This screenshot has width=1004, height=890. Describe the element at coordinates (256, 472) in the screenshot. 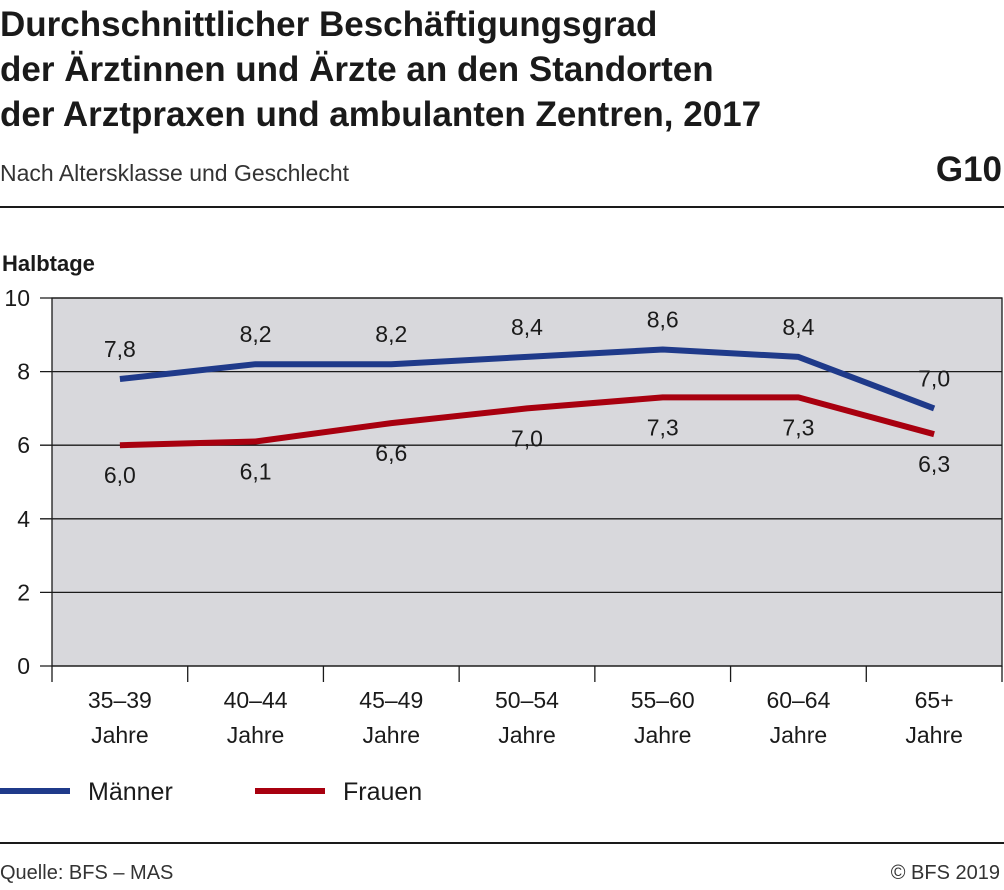

I see `data-label-frauen: 6,1` at that location.